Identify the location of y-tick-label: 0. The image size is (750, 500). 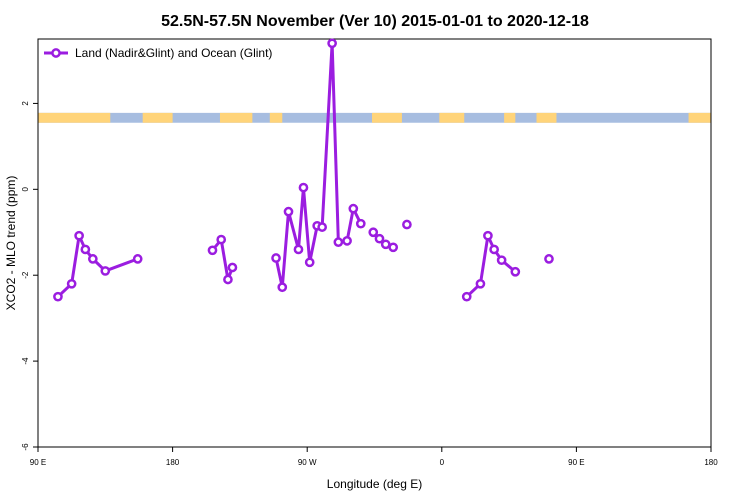
(25, 189).